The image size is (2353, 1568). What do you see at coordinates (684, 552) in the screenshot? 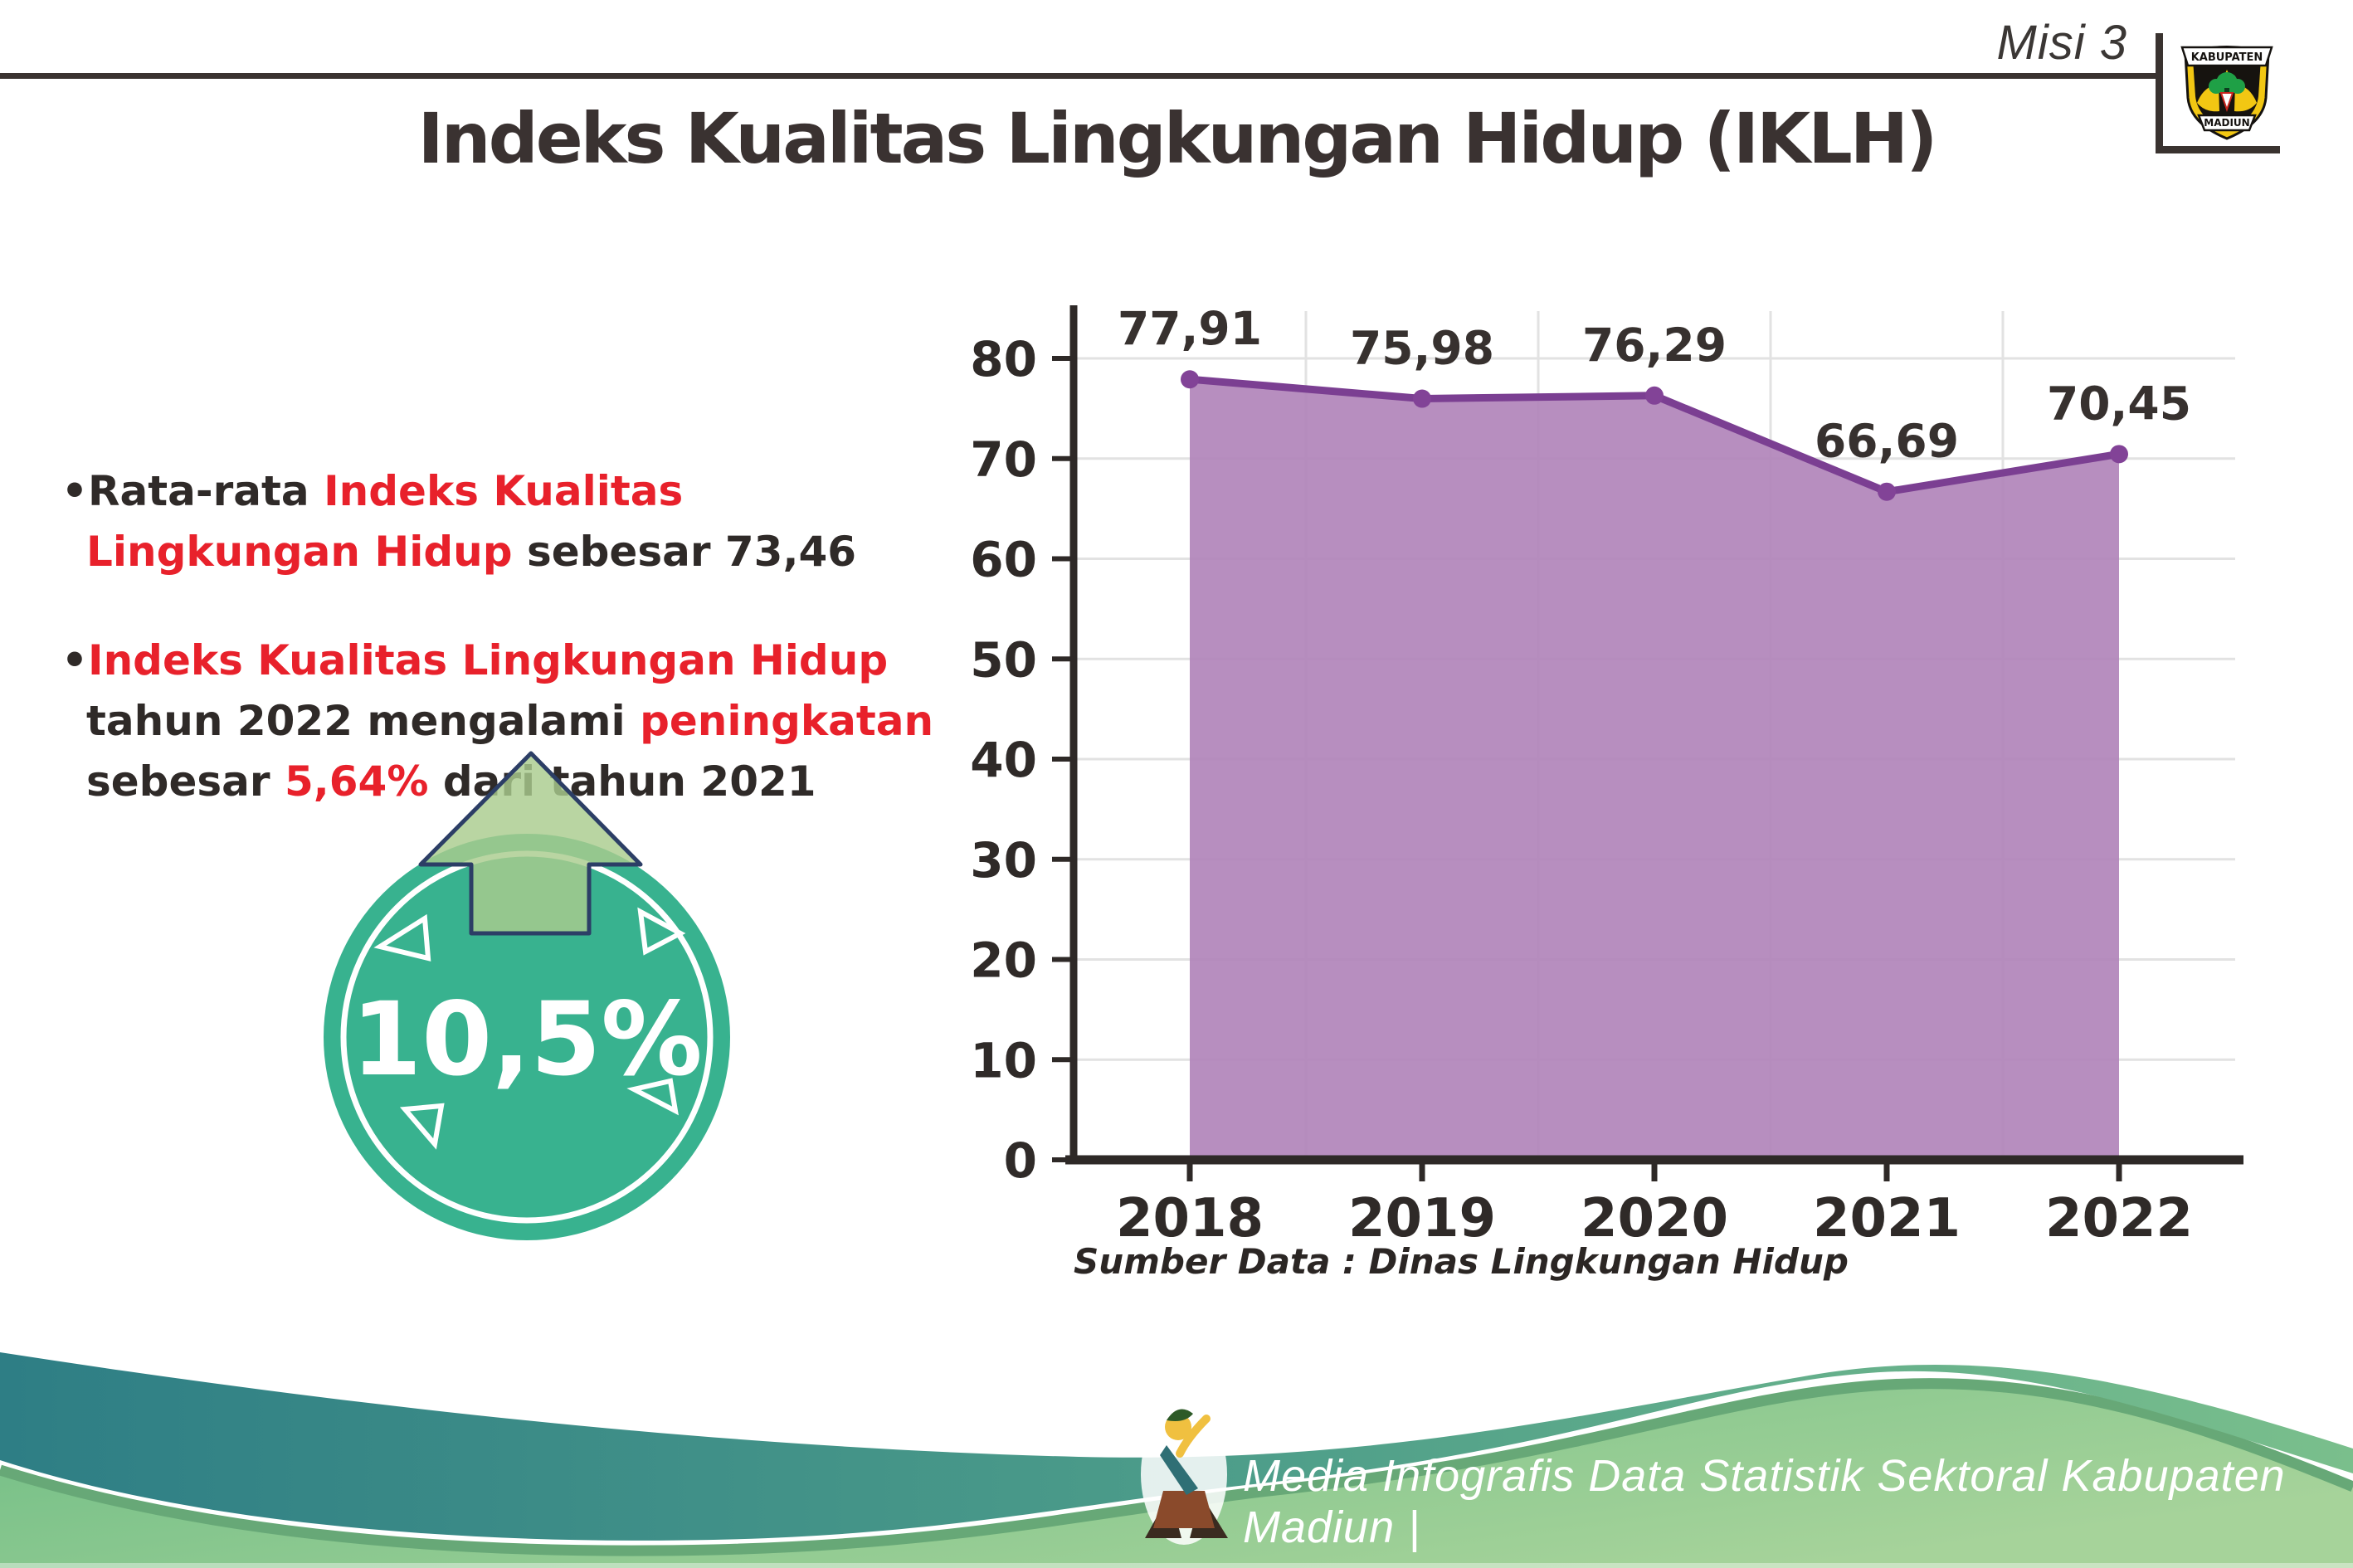
I see `bullet-text: sebesar 73,46` at bounding box center [684, 552].